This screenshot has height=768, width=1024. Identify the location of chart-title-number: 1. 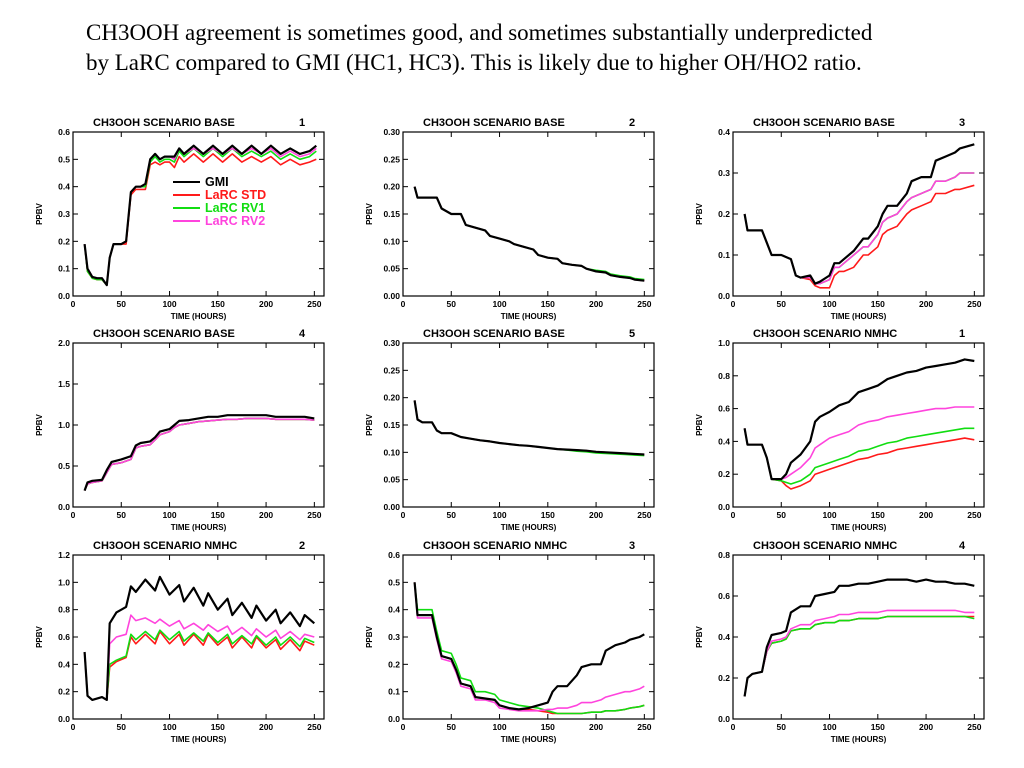
(302, 123).